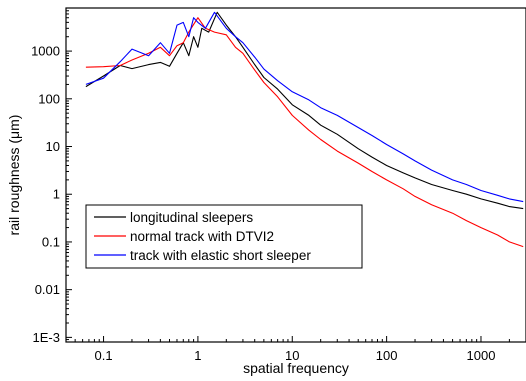  I want to click on y-tick-label: 0.01, so click(47, 289).